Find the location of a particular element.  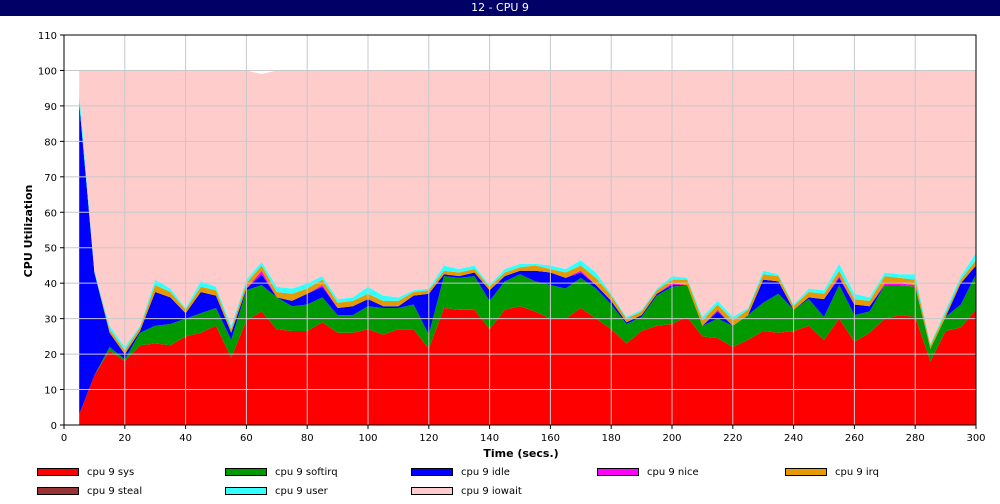

x-tick-label: 80 is located at coordinates (307, 438).